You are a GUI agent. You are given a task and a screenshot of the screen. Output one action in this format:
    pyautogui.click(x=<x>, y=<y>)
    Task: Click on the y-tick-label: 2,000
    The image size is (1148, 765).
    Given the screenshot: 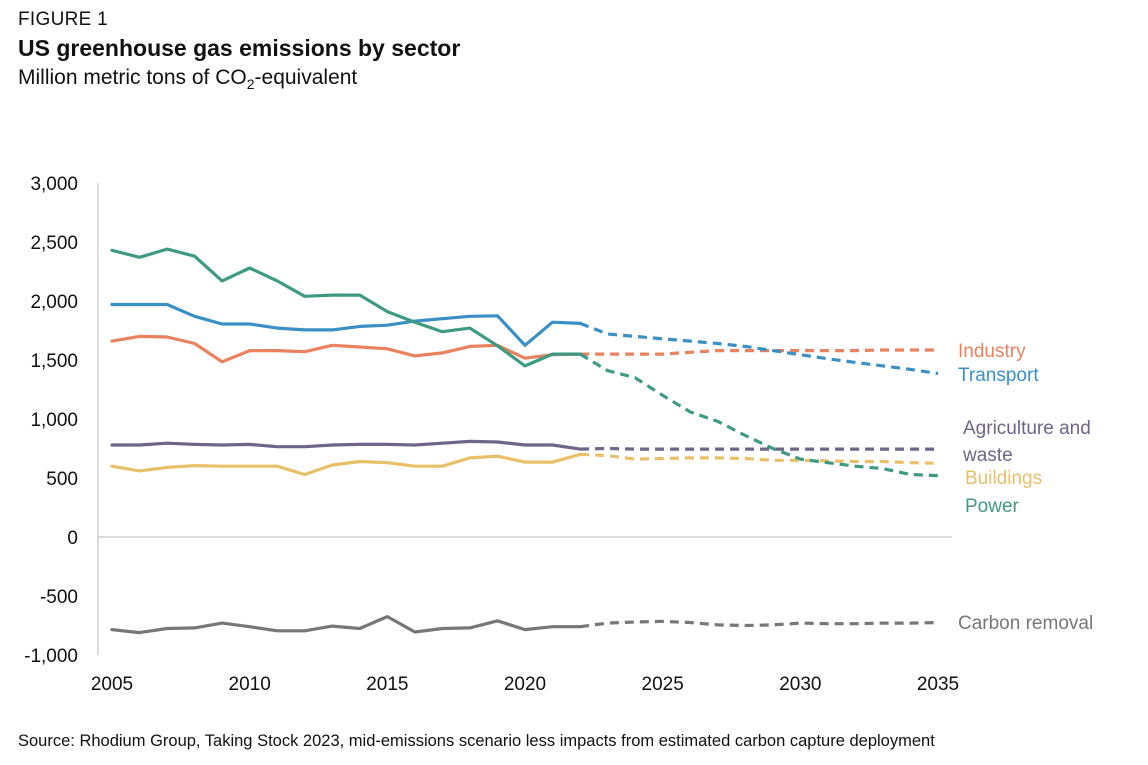 What is the action you would take?
    pyautogui.click(x=54, y=302)
    